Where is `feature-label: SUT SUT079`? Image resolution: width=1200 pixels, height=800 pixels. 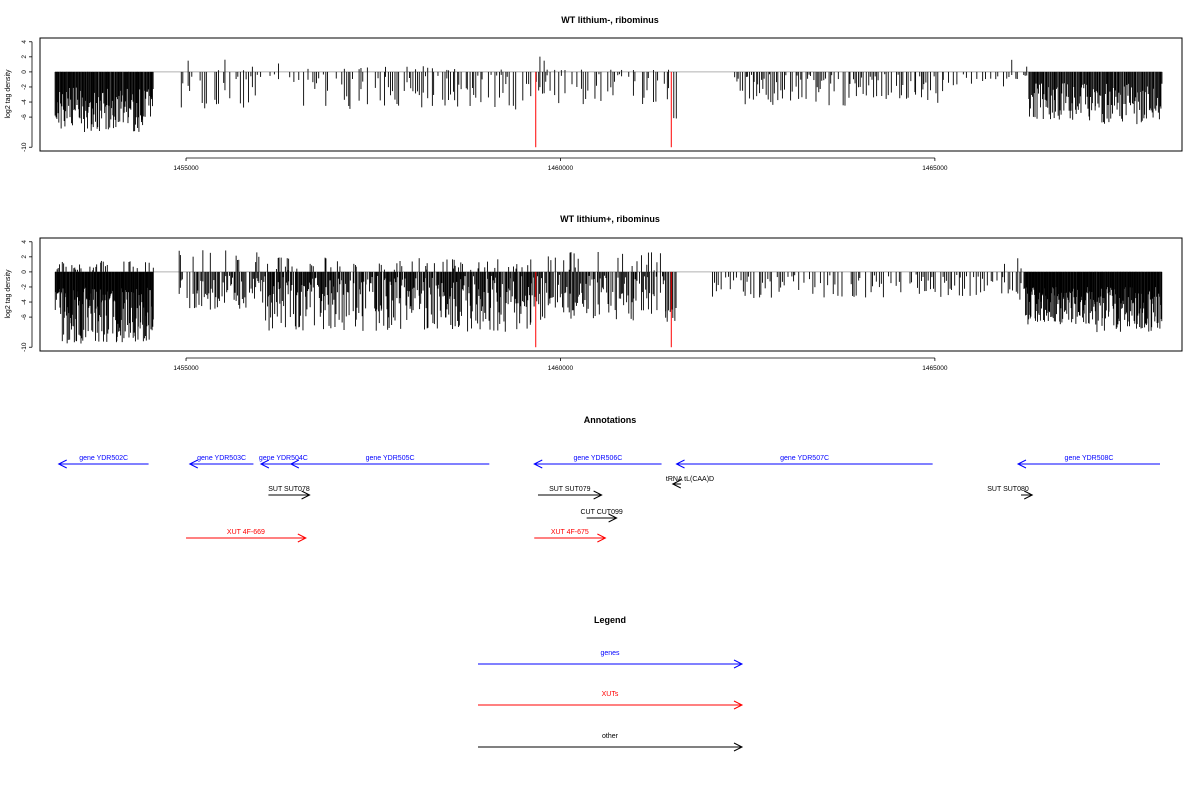 feature-label: SUT SUT079 is located at coordinates (570, 489).